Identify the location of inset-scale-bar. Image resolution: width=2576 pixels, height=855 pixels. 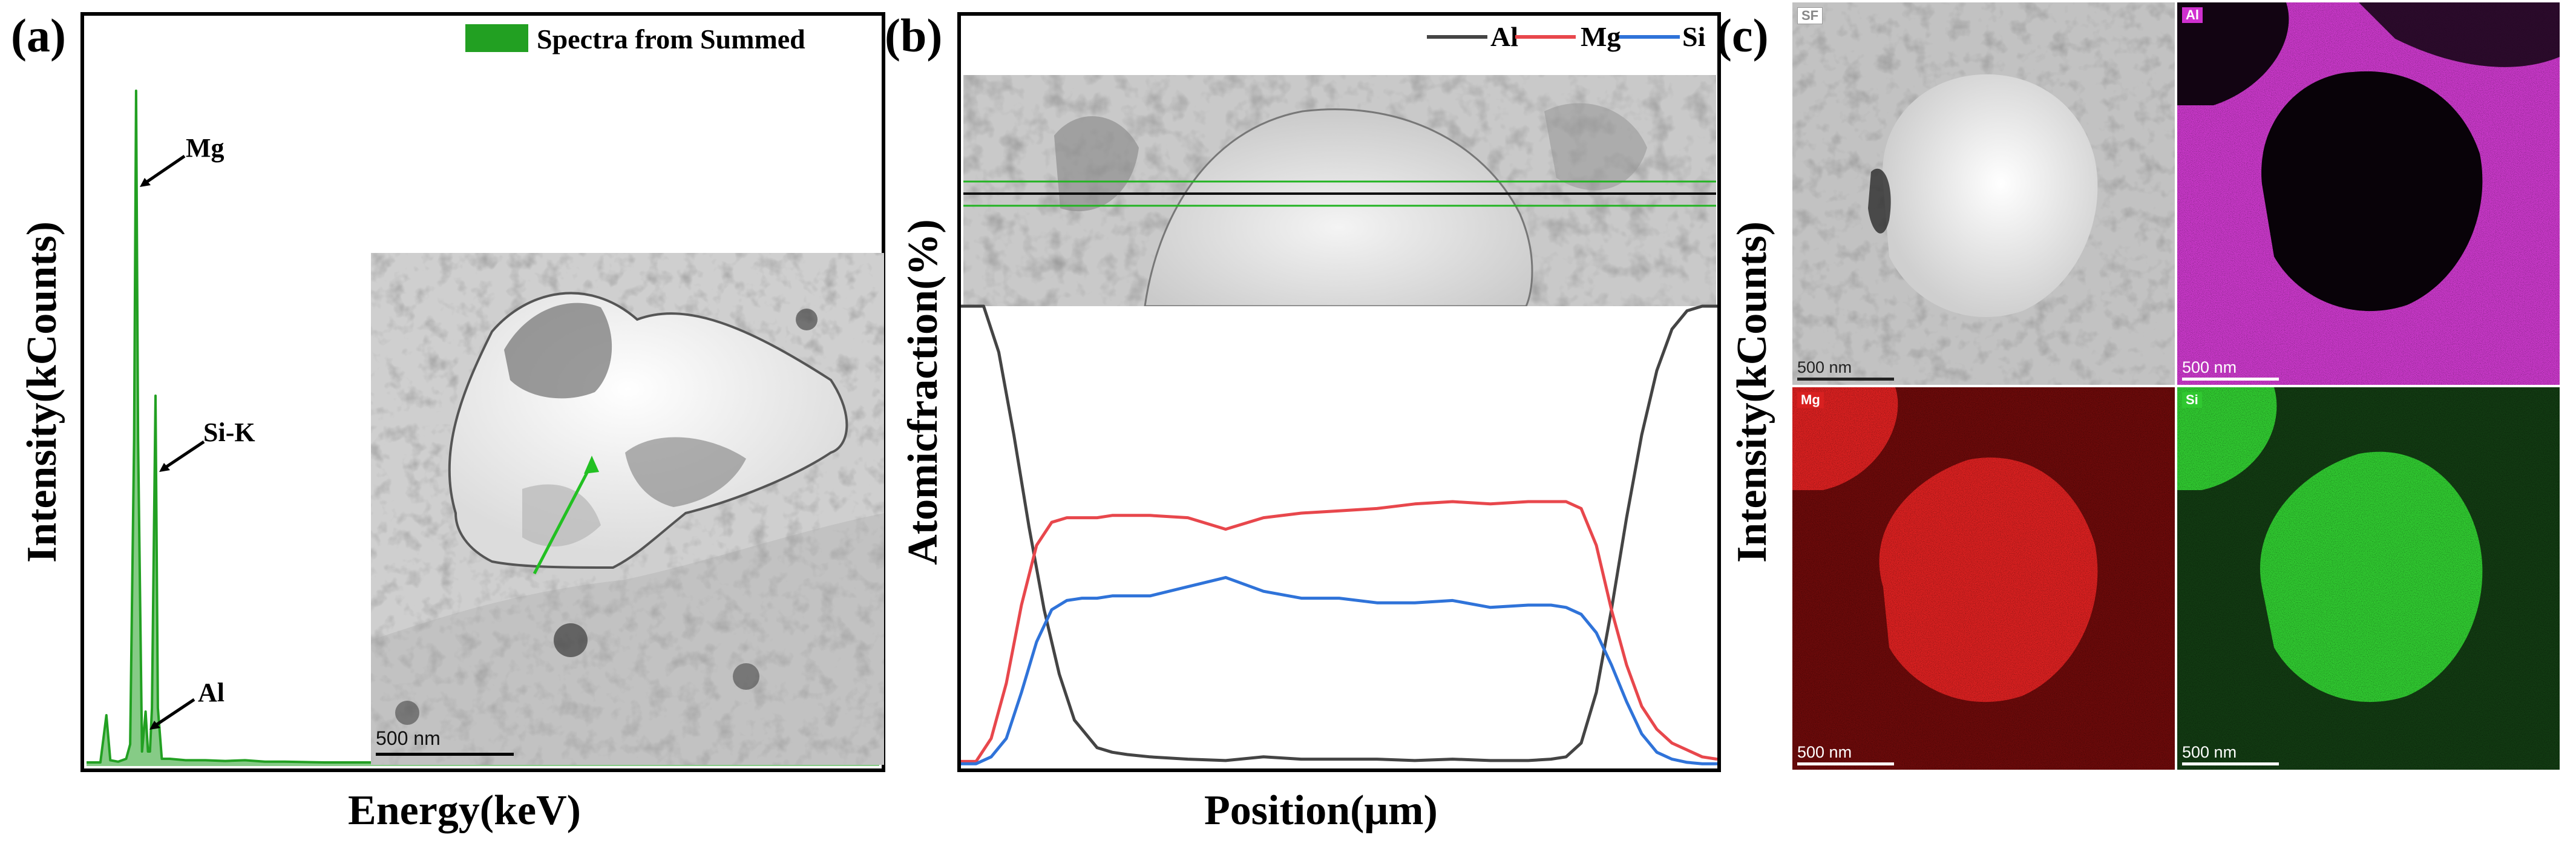
(445, 754).